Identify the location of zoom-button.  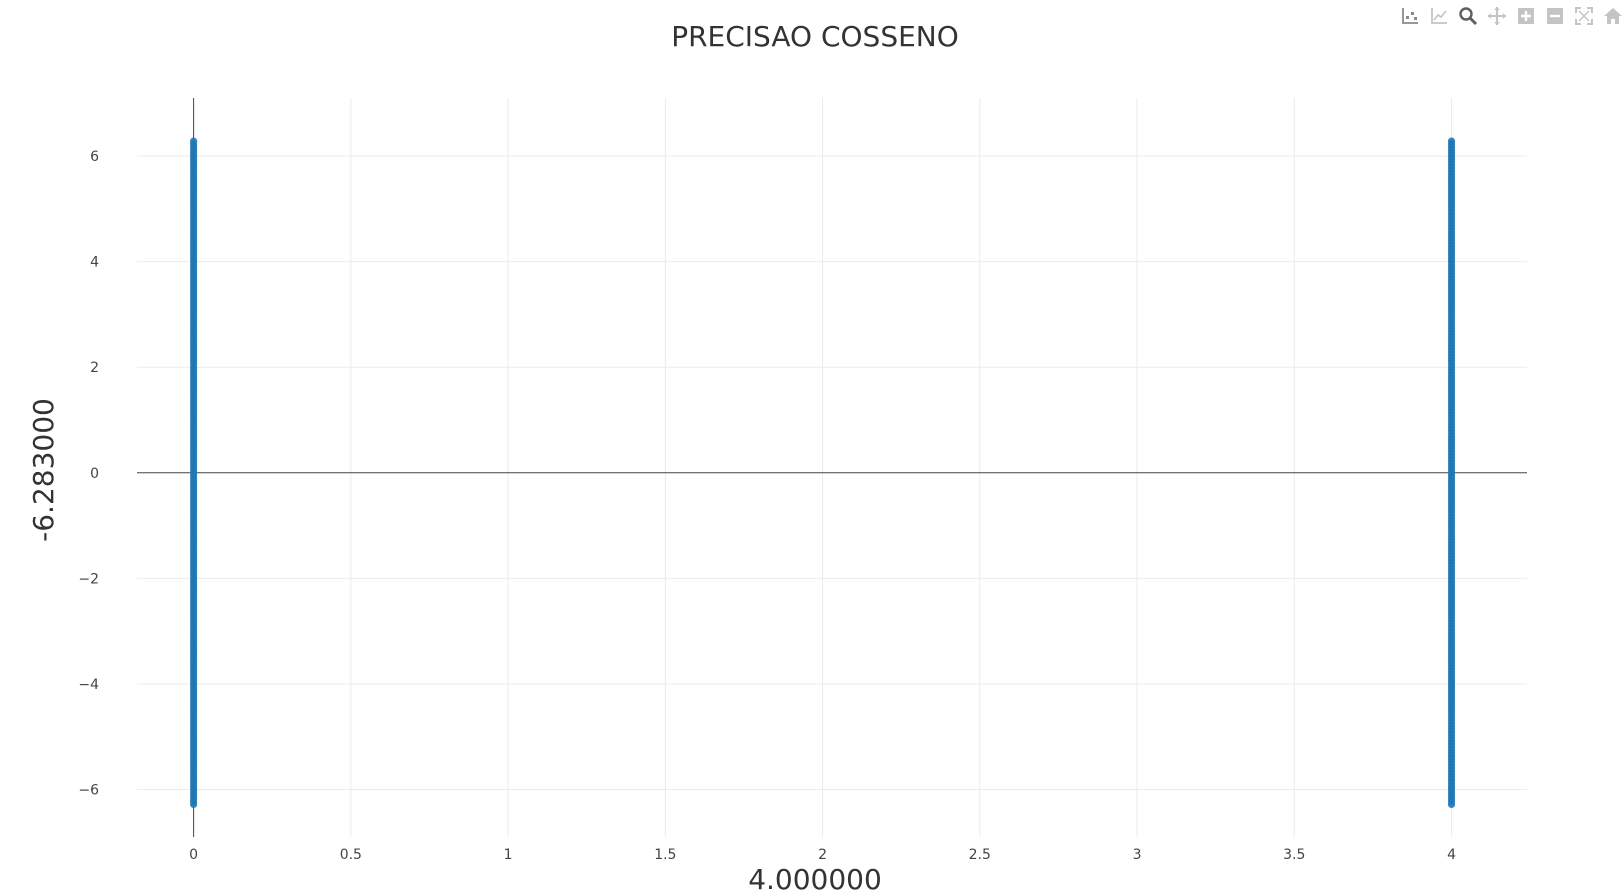
(1467, 15).